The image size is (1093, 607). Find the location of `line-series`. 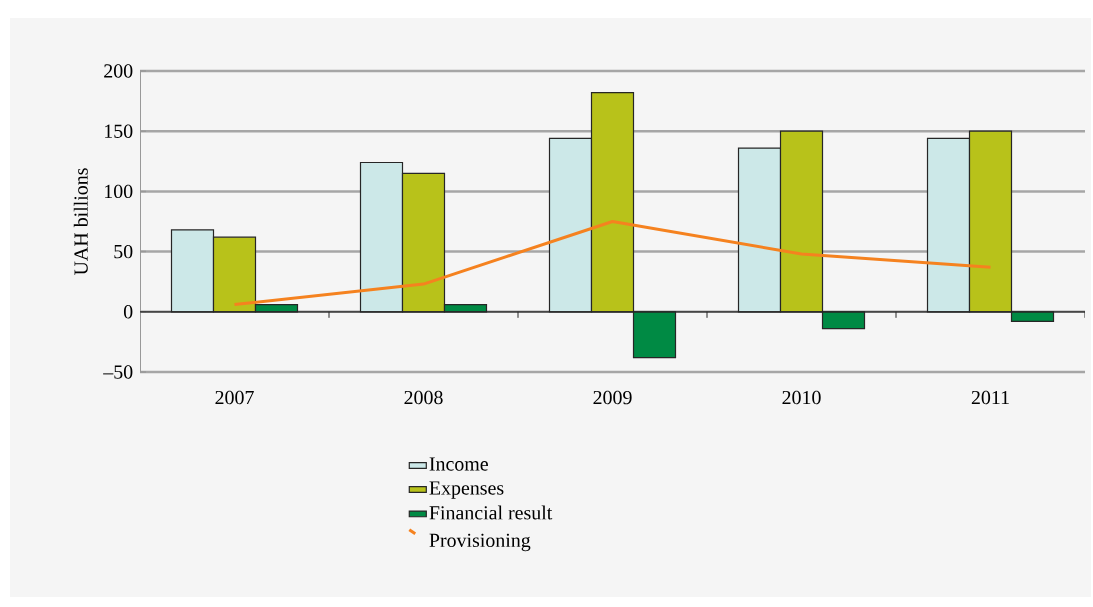

line-series is located at coordinates (613, 263).